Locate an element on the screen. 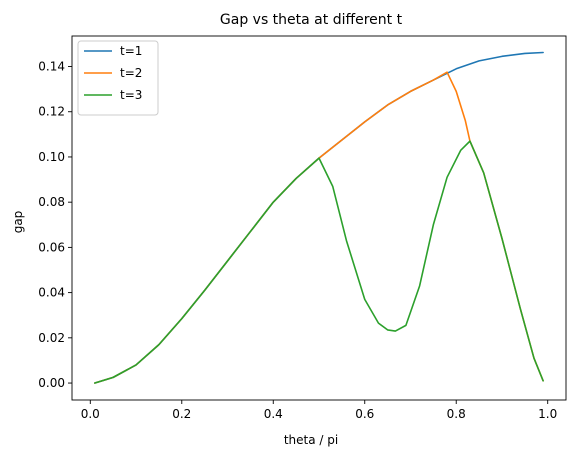 Image resolution: width=576 pixels, height=459 pixels. y-tick-label: 0.08 is located at coordinates (51, 202).